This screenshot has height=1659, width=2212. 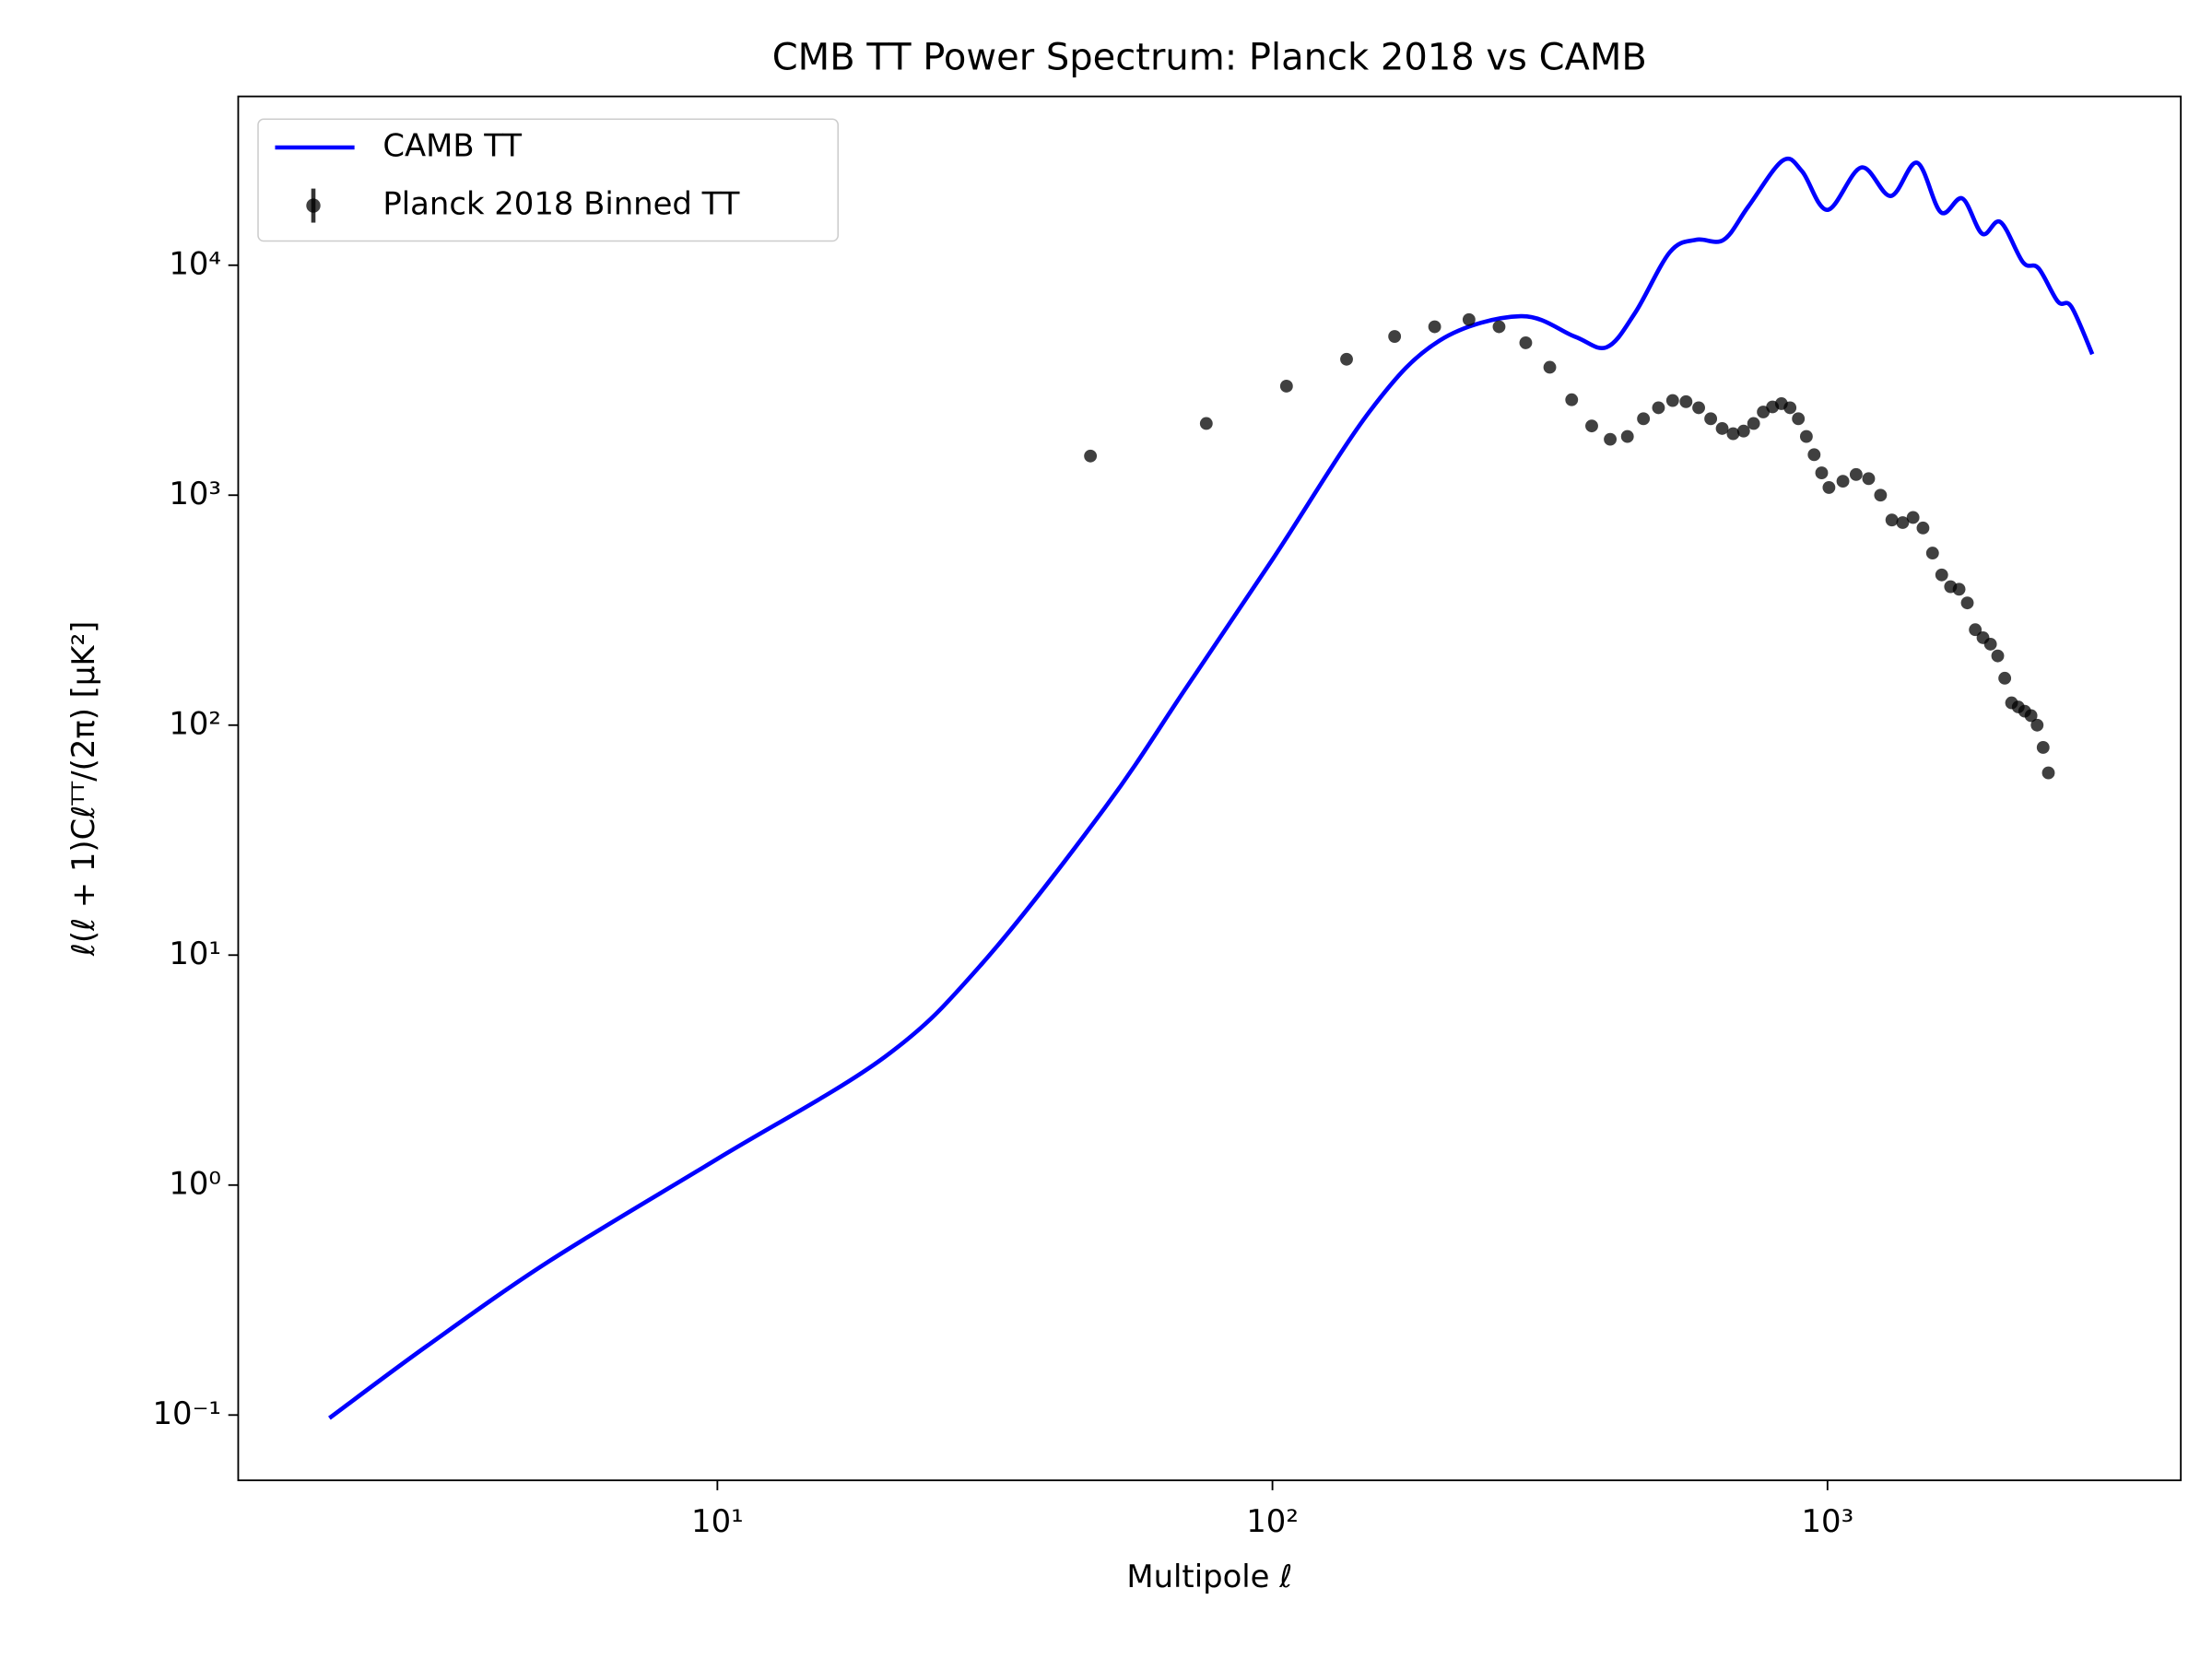 I want to click on y-axis-label: ℓ(ℓ + 1)Cℓᵀᵀ/(2π) [μK²], so click(x=83, y=789).